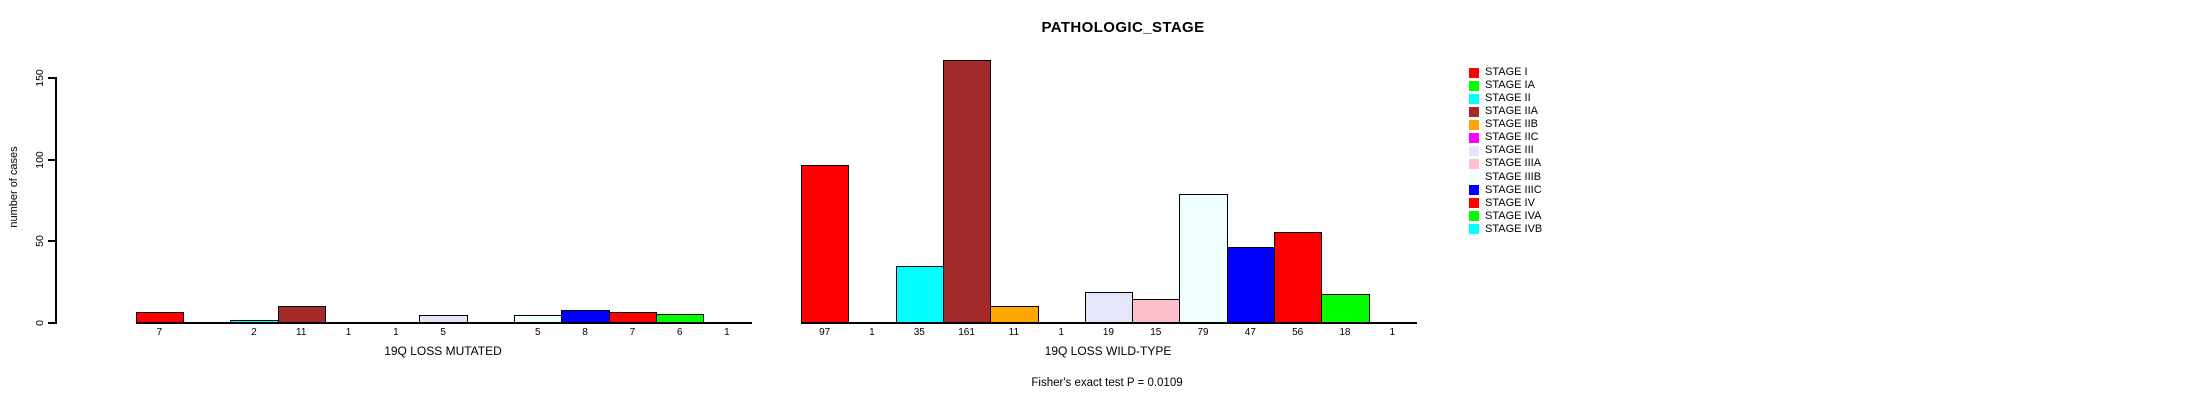 The image size is (2190, 400). What do you see at coordinates (443, 351) in the screenshot?
I see `group-label-mutated: 19Q LOSS MUTATED` at bounding box center [443, 351].